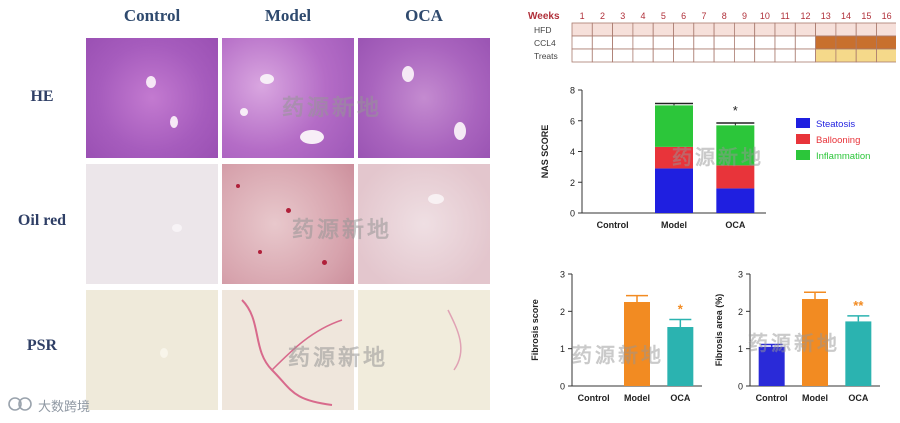 The width and height of the screenshot is (900, 423). I want to click on significance-marker: **, so click(858, 305).